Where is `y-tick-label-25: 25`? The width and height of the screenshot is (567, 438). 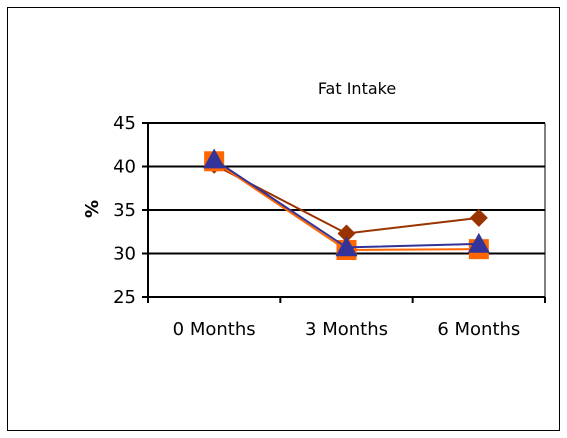
y-tick-label-25: 25 is located at coordinates (124, 297).